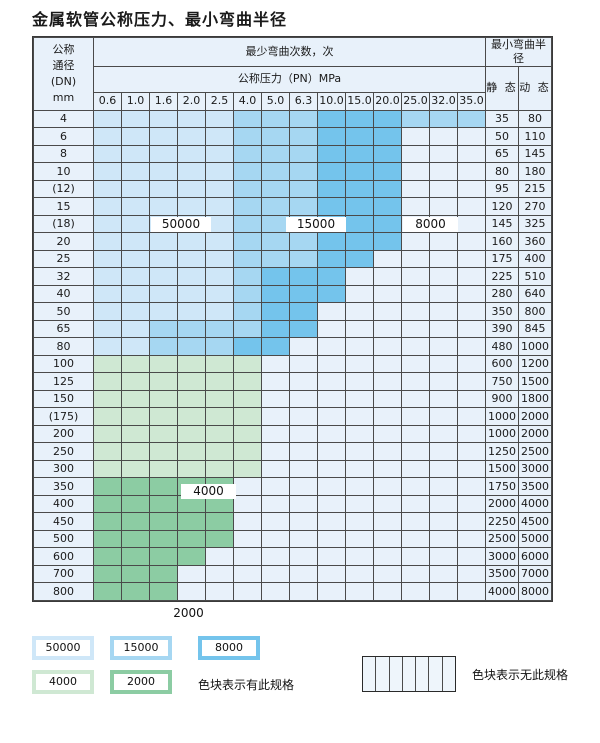 The image size is (600, 743). I want to click on cell-dn: 250, so click(63, 451).